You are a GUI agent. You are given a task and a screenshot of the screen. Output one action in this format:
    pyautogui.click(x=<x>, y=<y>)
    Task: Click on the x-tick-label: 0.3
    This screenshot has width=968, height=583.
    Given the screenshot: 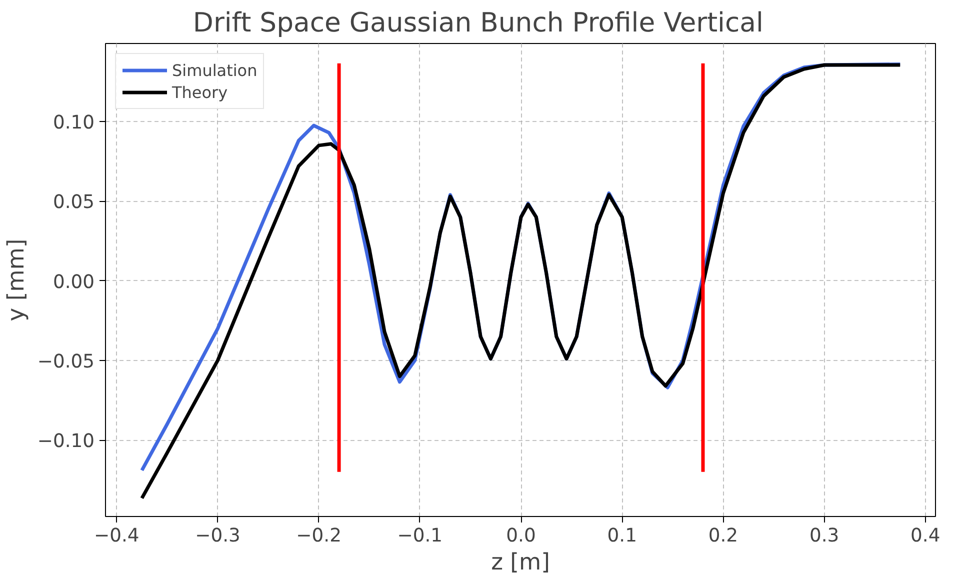 What is the action you would take?
    pyautogui.click(x=824, y=536)
    